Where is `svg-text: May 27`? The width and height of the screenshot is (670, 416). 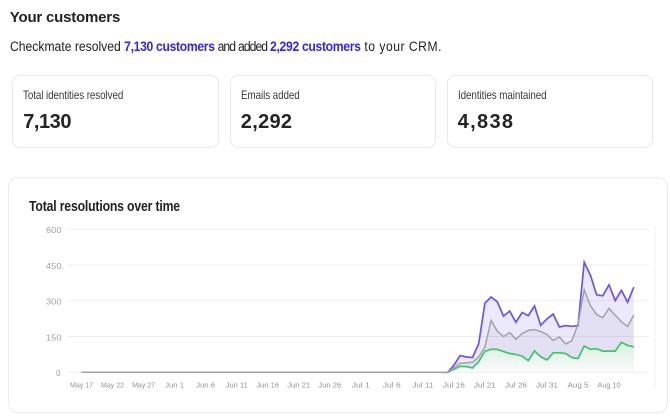 svg-text: May 27 is located at coordinates (143, 385).